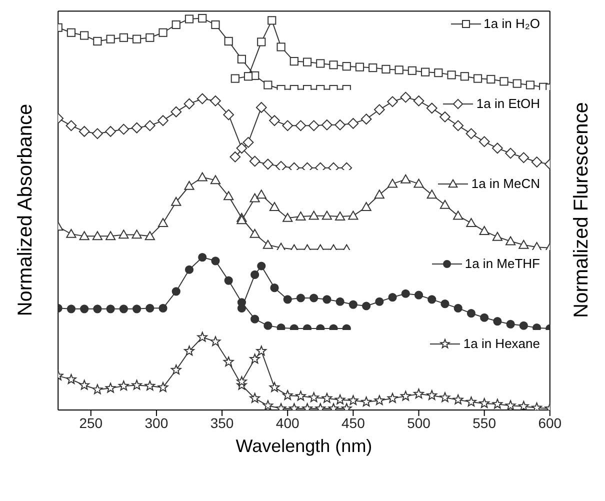  Describe the element at coordinates (505, 183) in the screenshot. I see `legend-label: 1a in MeCN` at that location.